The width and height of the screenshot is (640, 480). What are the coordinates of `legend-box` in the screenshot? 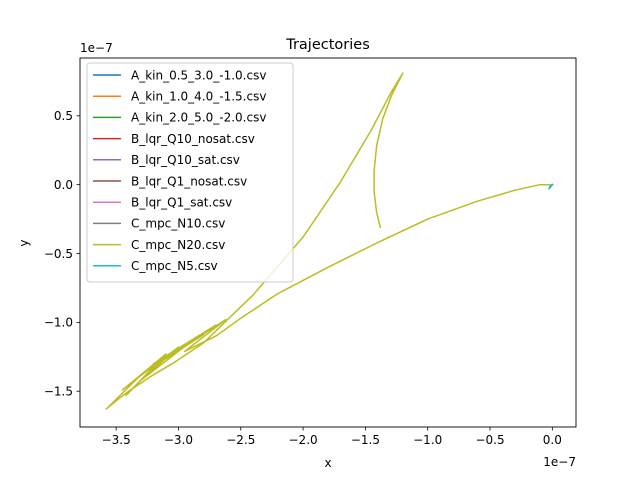 It's located at (190, 172).